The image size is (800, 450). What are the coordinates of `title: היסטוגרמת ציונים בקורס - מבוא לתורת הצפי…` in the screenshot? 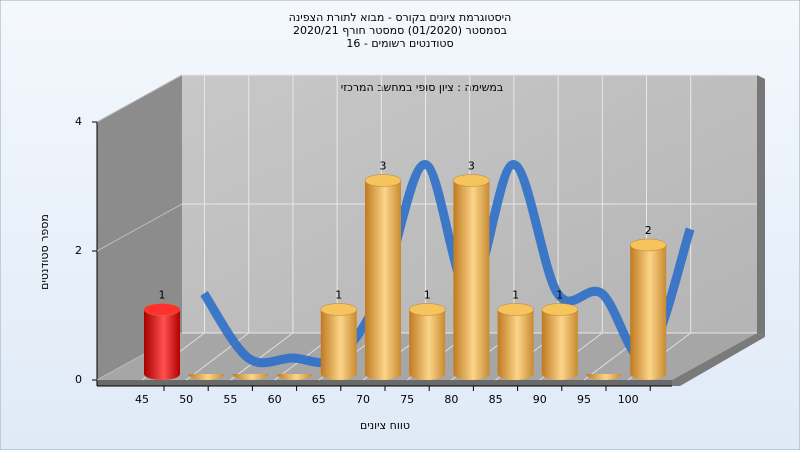 It's located at (400, 17).